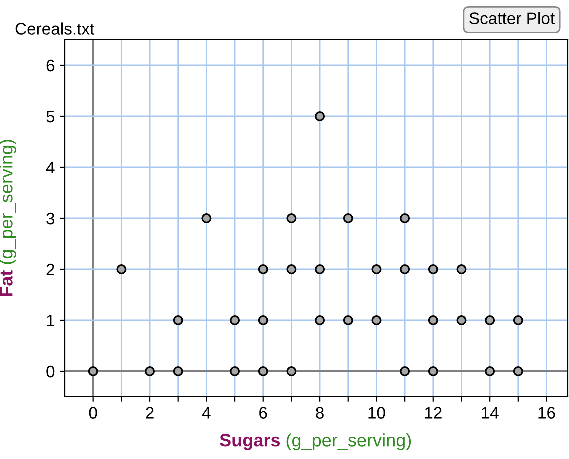  I want to click on y-tick-label: 4, so click(50, 168).